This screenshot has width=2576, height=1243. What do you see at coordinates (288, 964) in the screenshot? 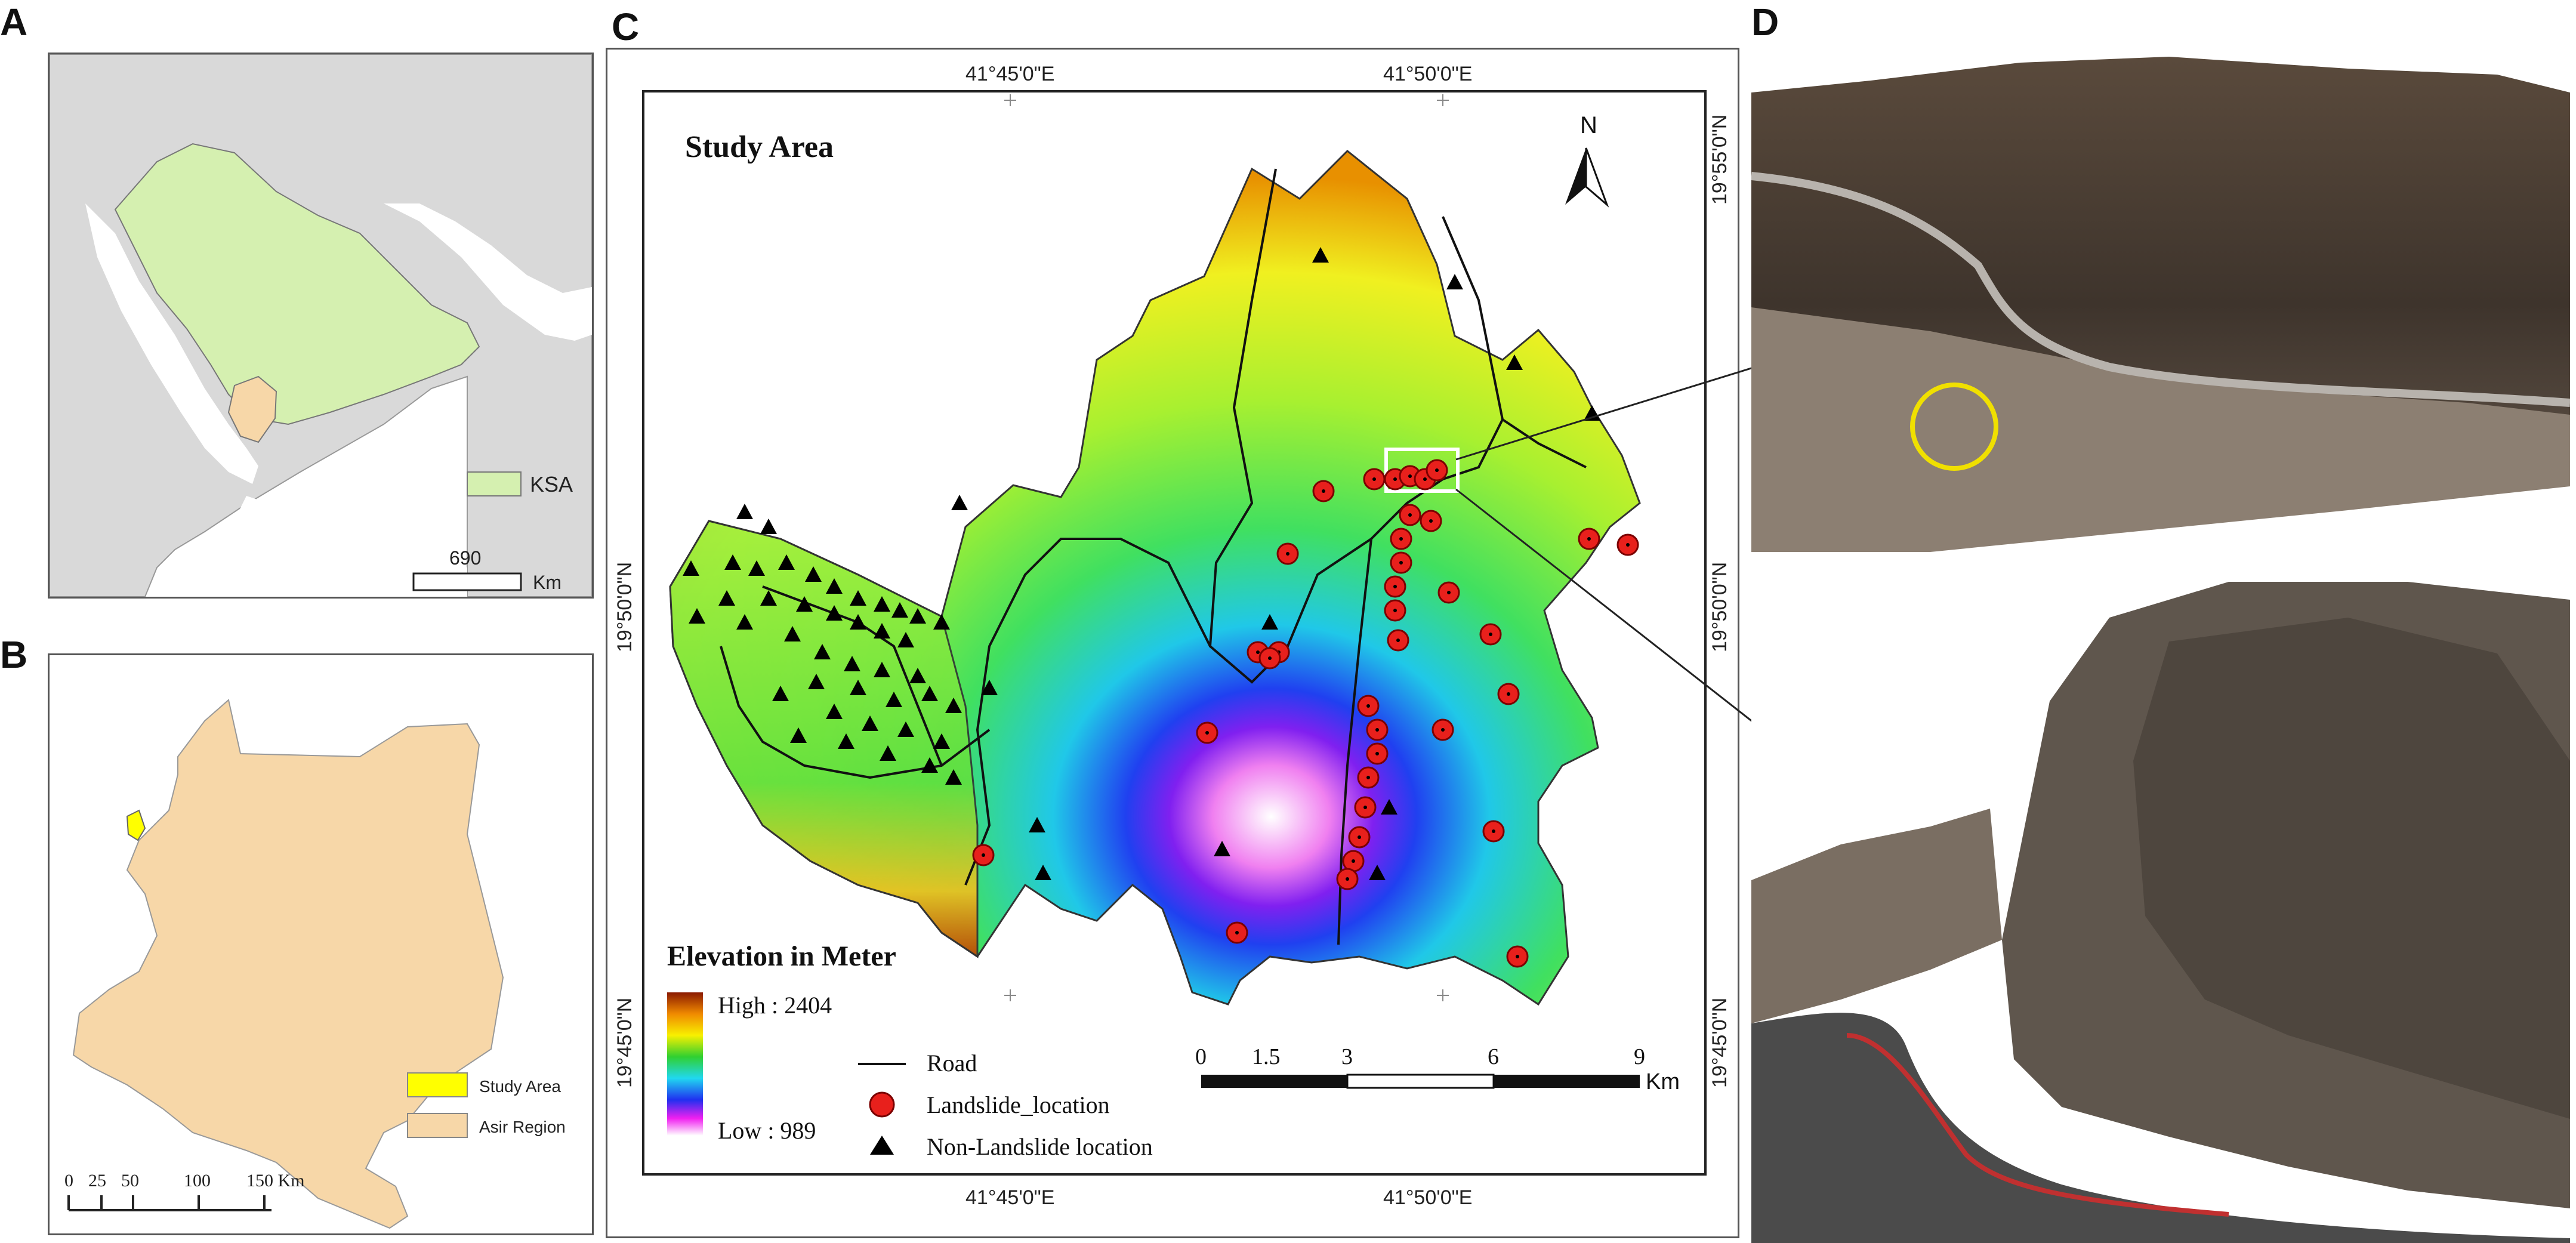
I see `asir-region-outline` at bounding box center [288, 964].